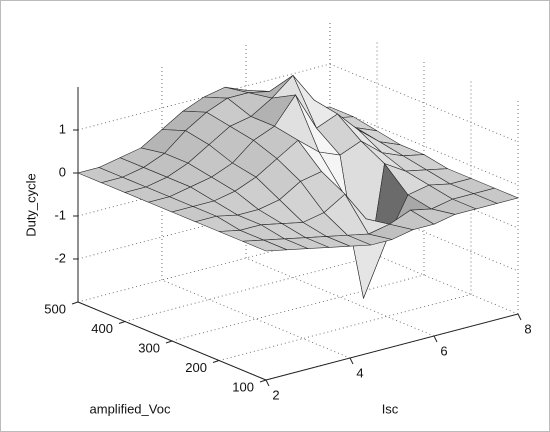 The width and height of the screenshot is (550, 432). What do you see at coordinates (60, 257) in the screenshot?
I see `z-tick-label: -2` at bounding box center [60, 257].